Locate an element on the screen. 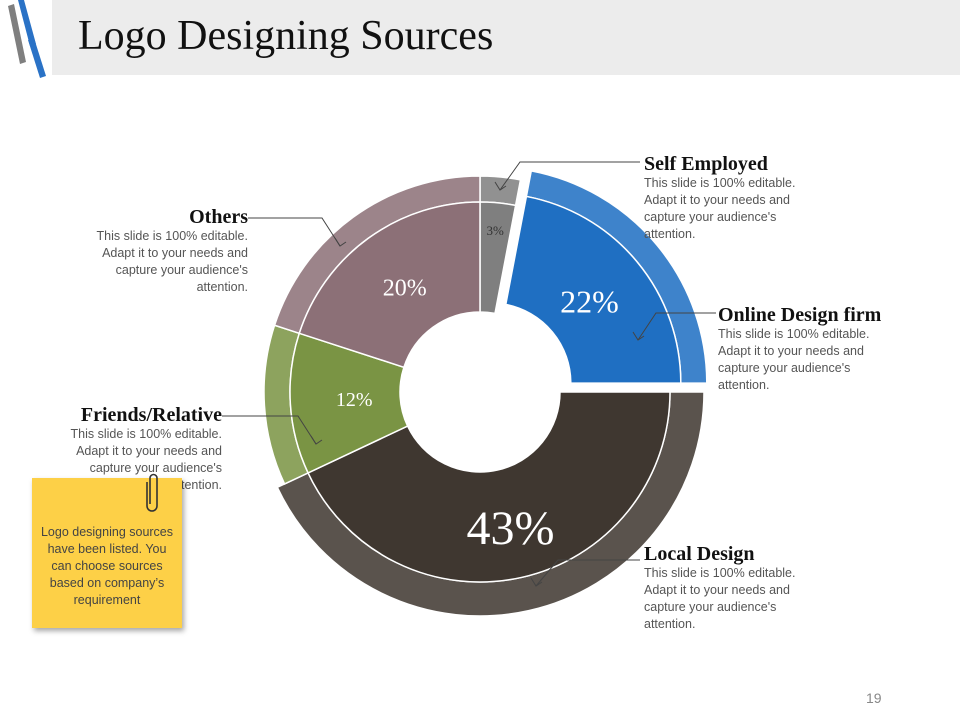 The image size is (960, 720). callout-title: Self Employed is located at coordinates (706, 164).